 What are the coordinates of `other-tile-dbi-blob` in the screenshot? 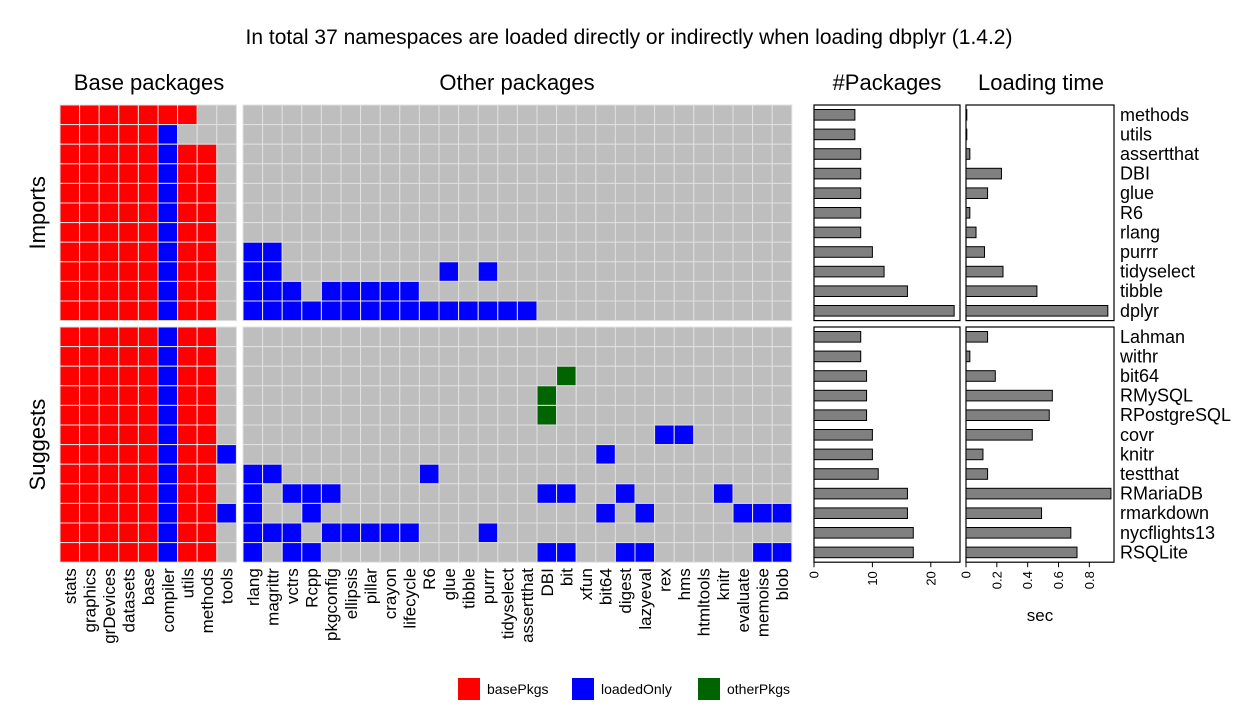 It's located at (782, 173).